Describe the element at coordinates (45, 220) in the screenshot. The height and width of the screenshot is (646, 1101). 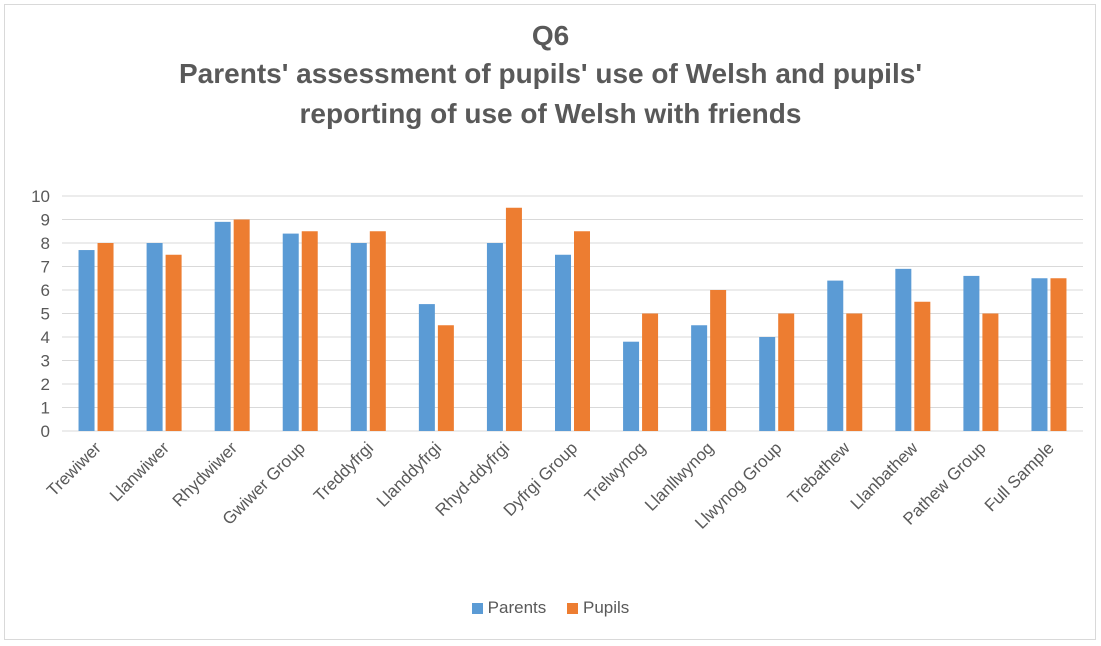
I see `y-tick-label: 9` at that location.